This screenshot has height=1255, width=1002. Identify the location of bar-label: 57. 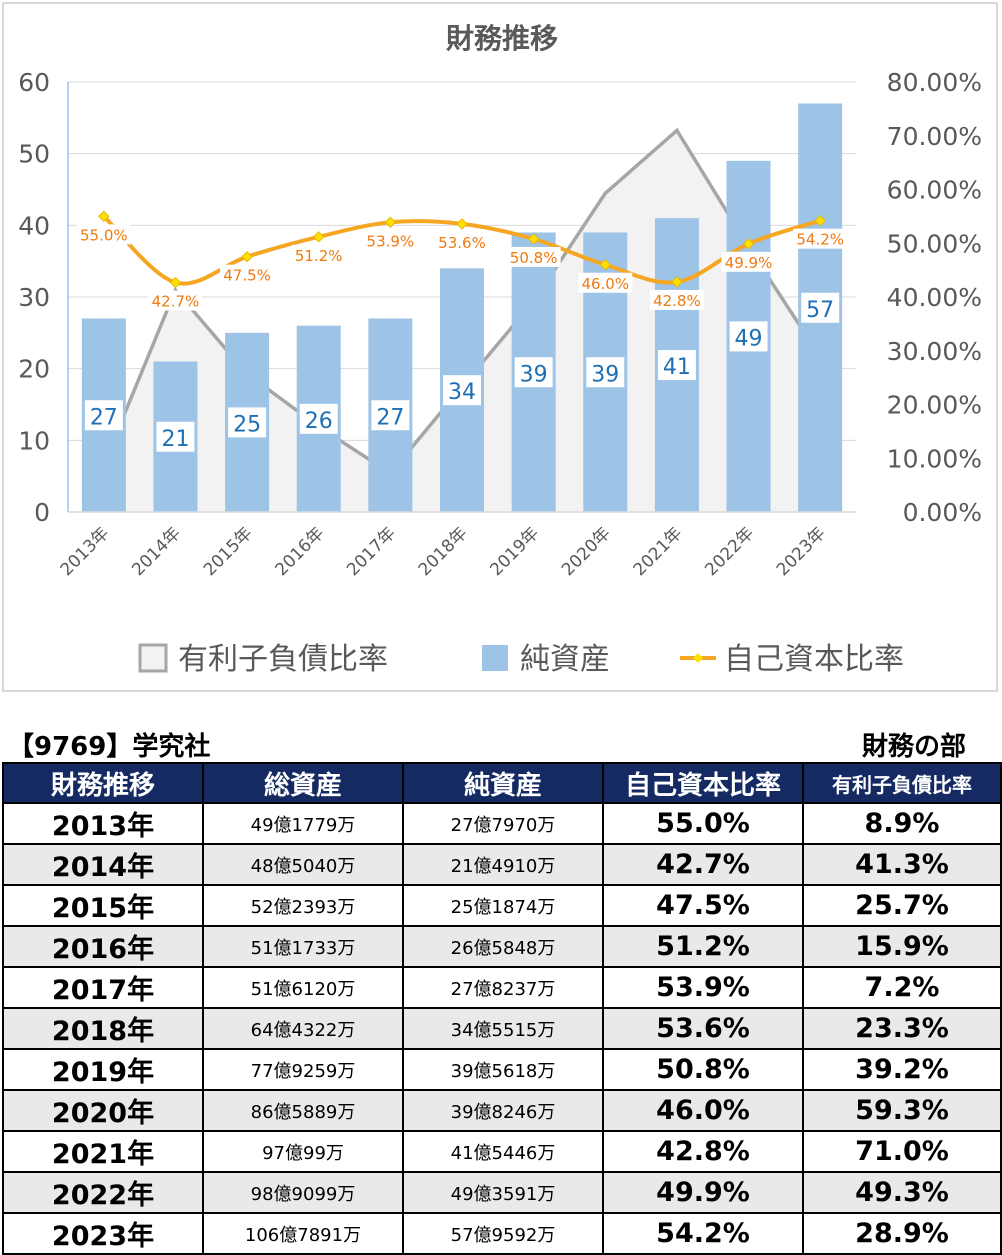
(820, 310).